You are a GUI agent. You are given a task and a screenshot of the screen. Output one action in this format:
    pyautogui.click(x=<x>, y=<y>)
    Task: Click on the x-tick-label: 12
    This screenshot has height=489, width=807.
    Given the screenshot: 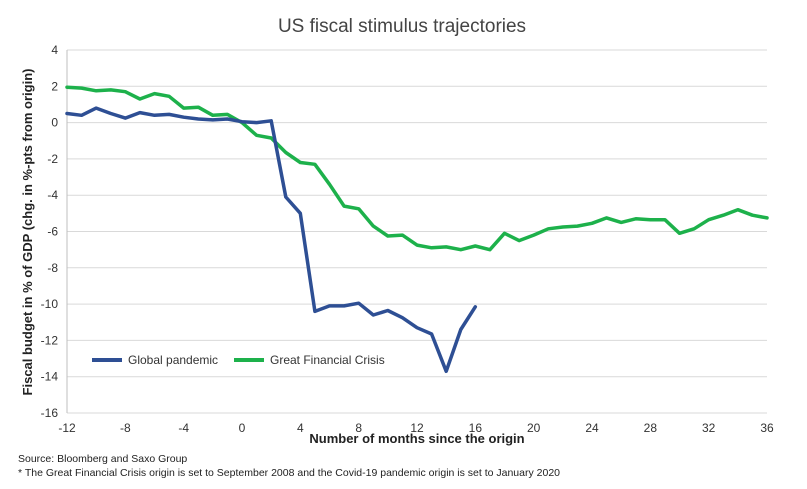 What is the action you would take?
    pyautogui.click(x=417, y=428)
    